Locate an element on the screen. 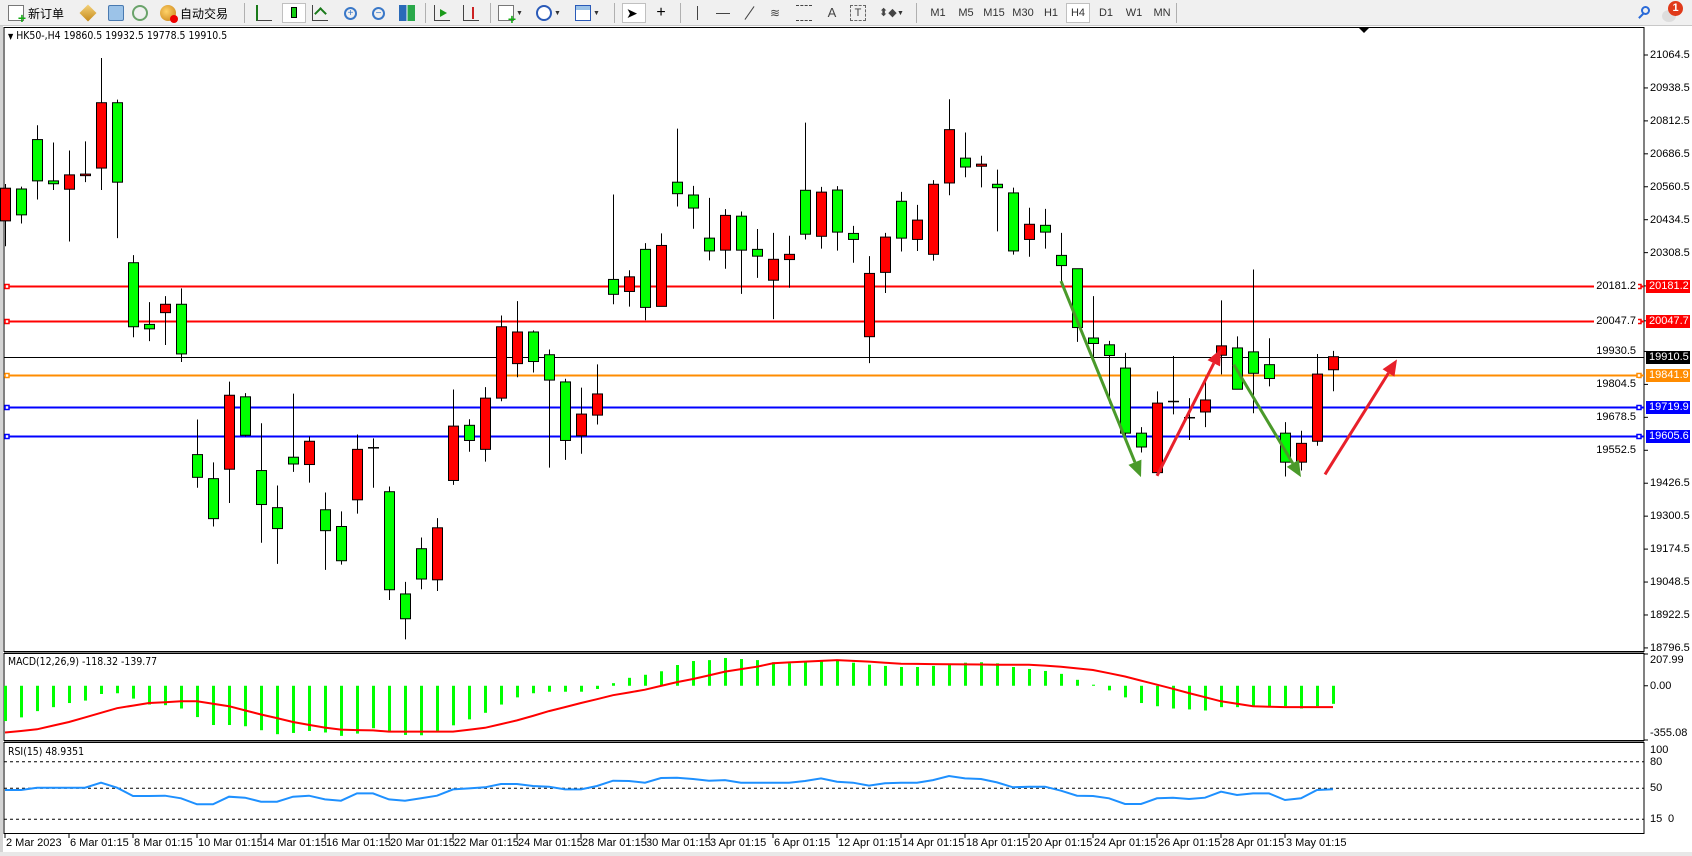  timeframe-m15: M15 is located at coordinates (994, 13).